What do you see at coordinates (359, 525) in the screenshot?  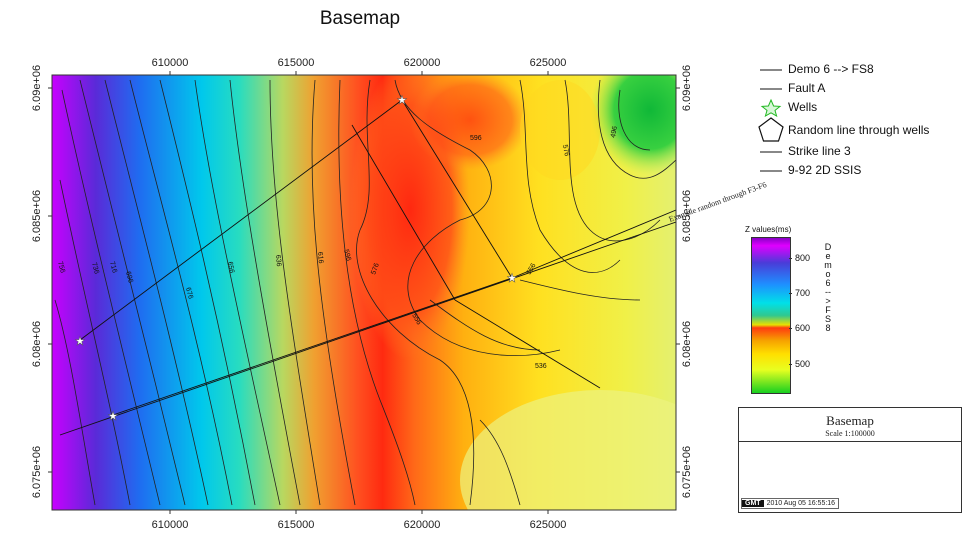 I see `x-axis-bottom-labels: 610000 615000 620000 625000` at bounding box center [359, 525].